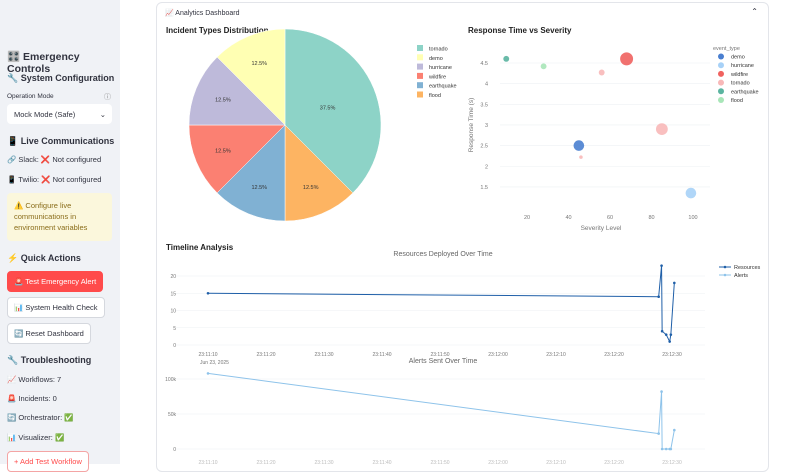 The height and width of the screenshot is (472, 806). Describe the element at coordinates (251, 173) in the screenshot. I see `pie-slice-earthquake` at that location.